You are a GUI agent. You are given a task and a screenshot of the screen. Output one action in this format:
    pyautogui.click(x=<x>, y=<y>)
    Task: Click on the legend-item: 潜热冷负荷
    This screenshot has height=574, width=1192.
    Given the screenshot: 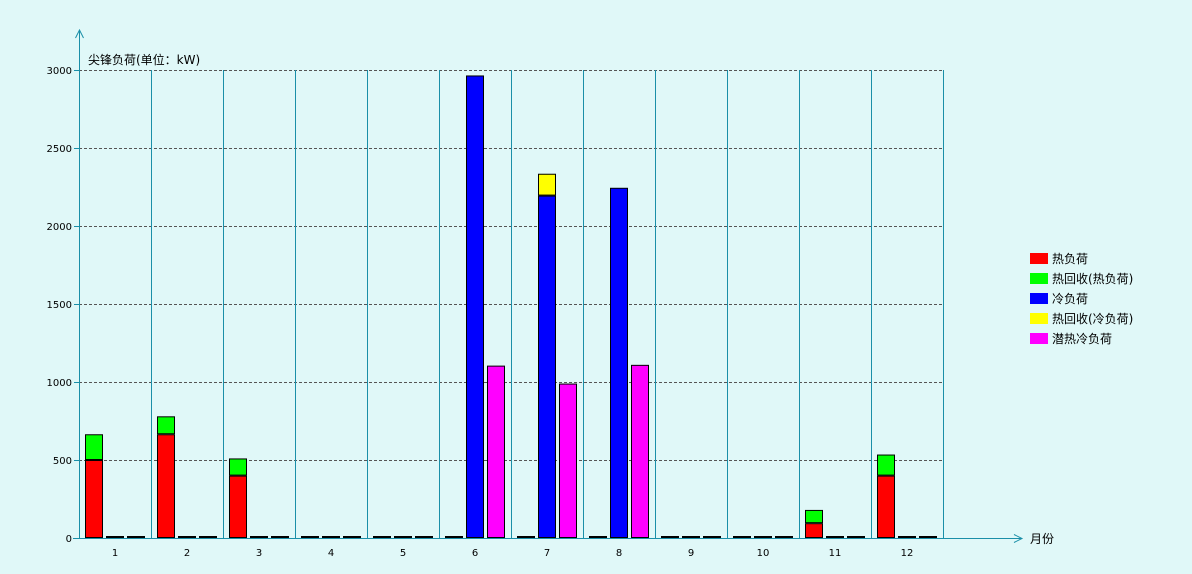 What is the action you would take?
    pyautogui.click(x=1071, y=339)
    